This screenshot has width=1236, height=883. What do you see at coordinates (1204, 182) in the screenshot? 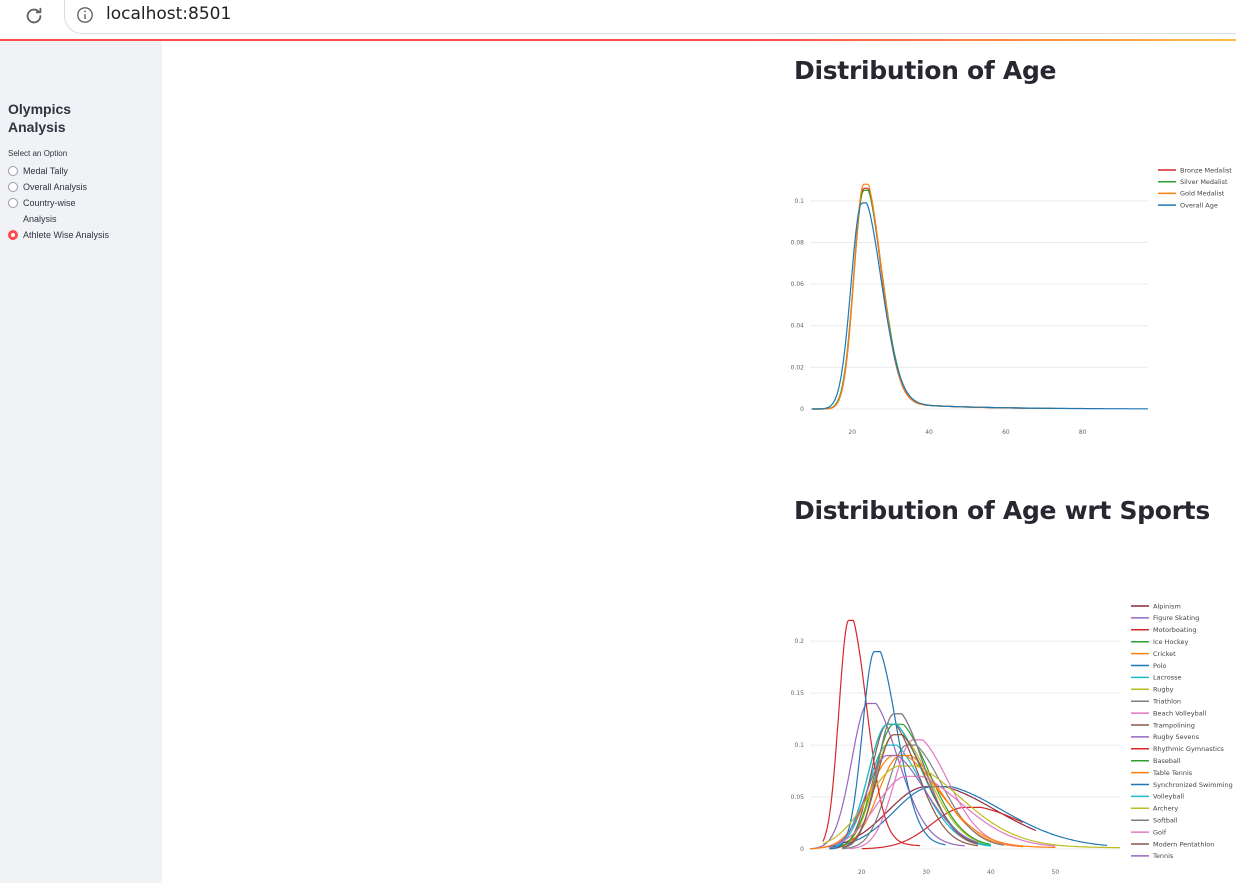
I see `legend-item-label: Silver Medalist` at bounding box center [1204, 182].